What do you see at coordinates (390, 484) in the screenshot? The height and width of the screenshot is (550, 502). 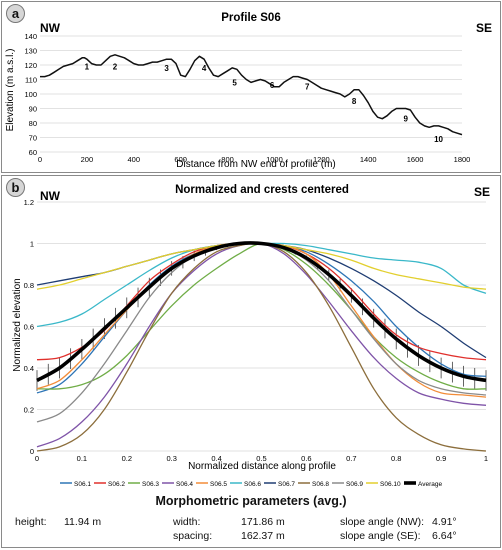 I see `legend-label: S06.10` at bounding box center [390, 484].